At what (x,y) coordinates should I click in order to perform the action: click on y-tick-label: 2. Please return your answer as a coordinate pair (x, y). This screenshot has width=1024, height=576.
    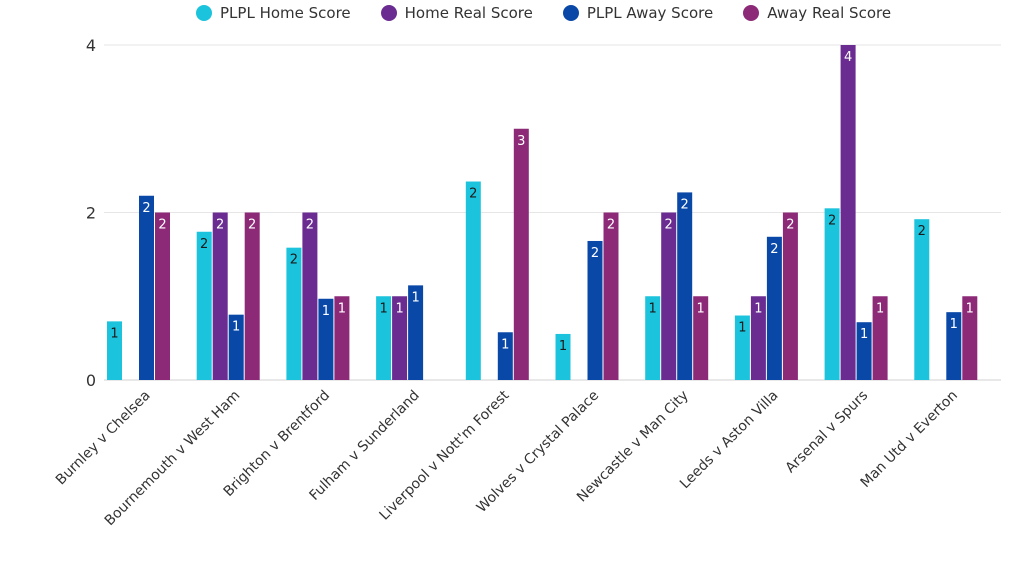
    Looking at the image, I should click on (91, 213).